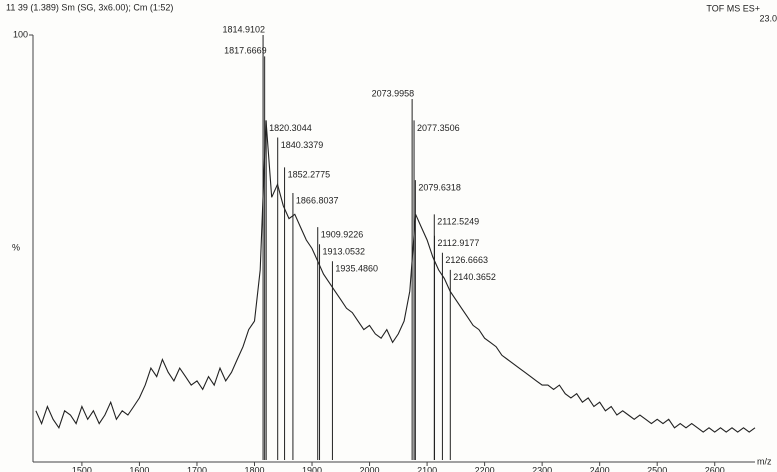  What do you see at coordinates (439, 188) in the screenshot?
I see `peak-label: 2079.6318` at bounding box center [439, 188].